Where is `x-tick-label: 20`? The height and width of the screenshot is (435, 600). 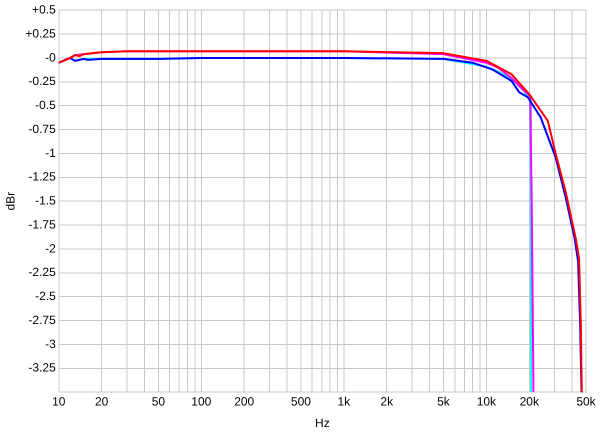
x-tick-label: 20 is located at coordinates (101, 401).